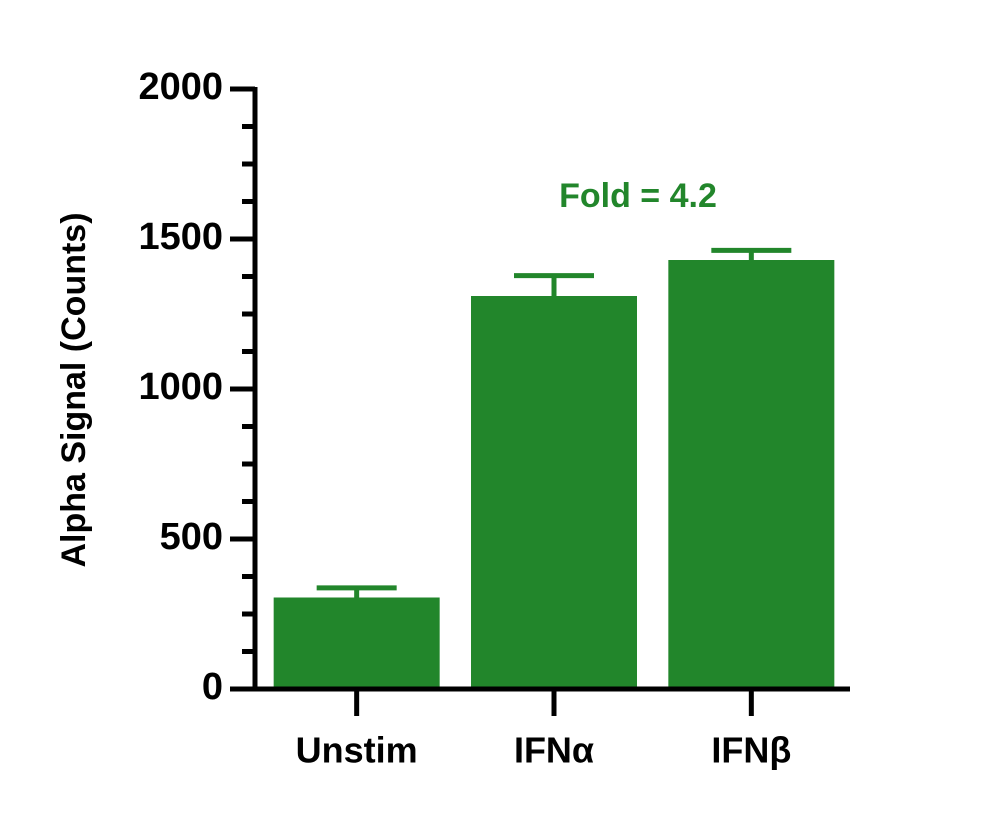  Describe the element at coordinates (180, 387) in the screenshot. I see `y-tick-label: 1000` at that location.